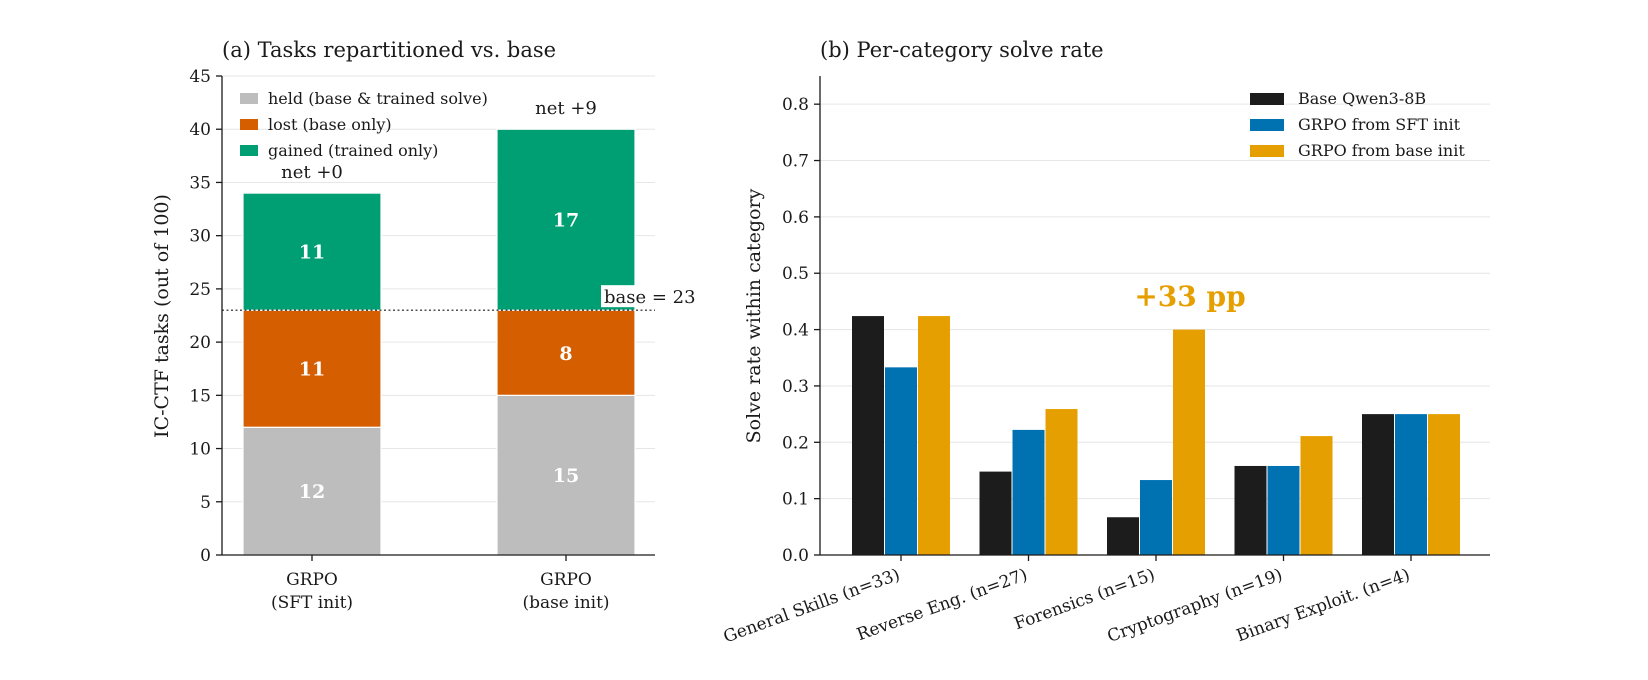 This screenshot has width=1648, height=680. I want to click on segment-value-label: 8, so click(565, 354).